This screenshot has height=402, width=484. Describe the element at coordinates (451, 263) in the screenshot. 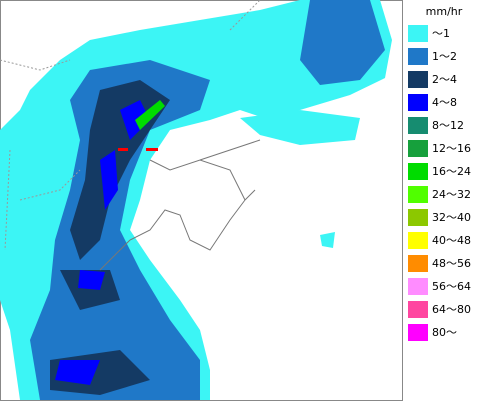

I see `legend-label: 48～56` at that location.